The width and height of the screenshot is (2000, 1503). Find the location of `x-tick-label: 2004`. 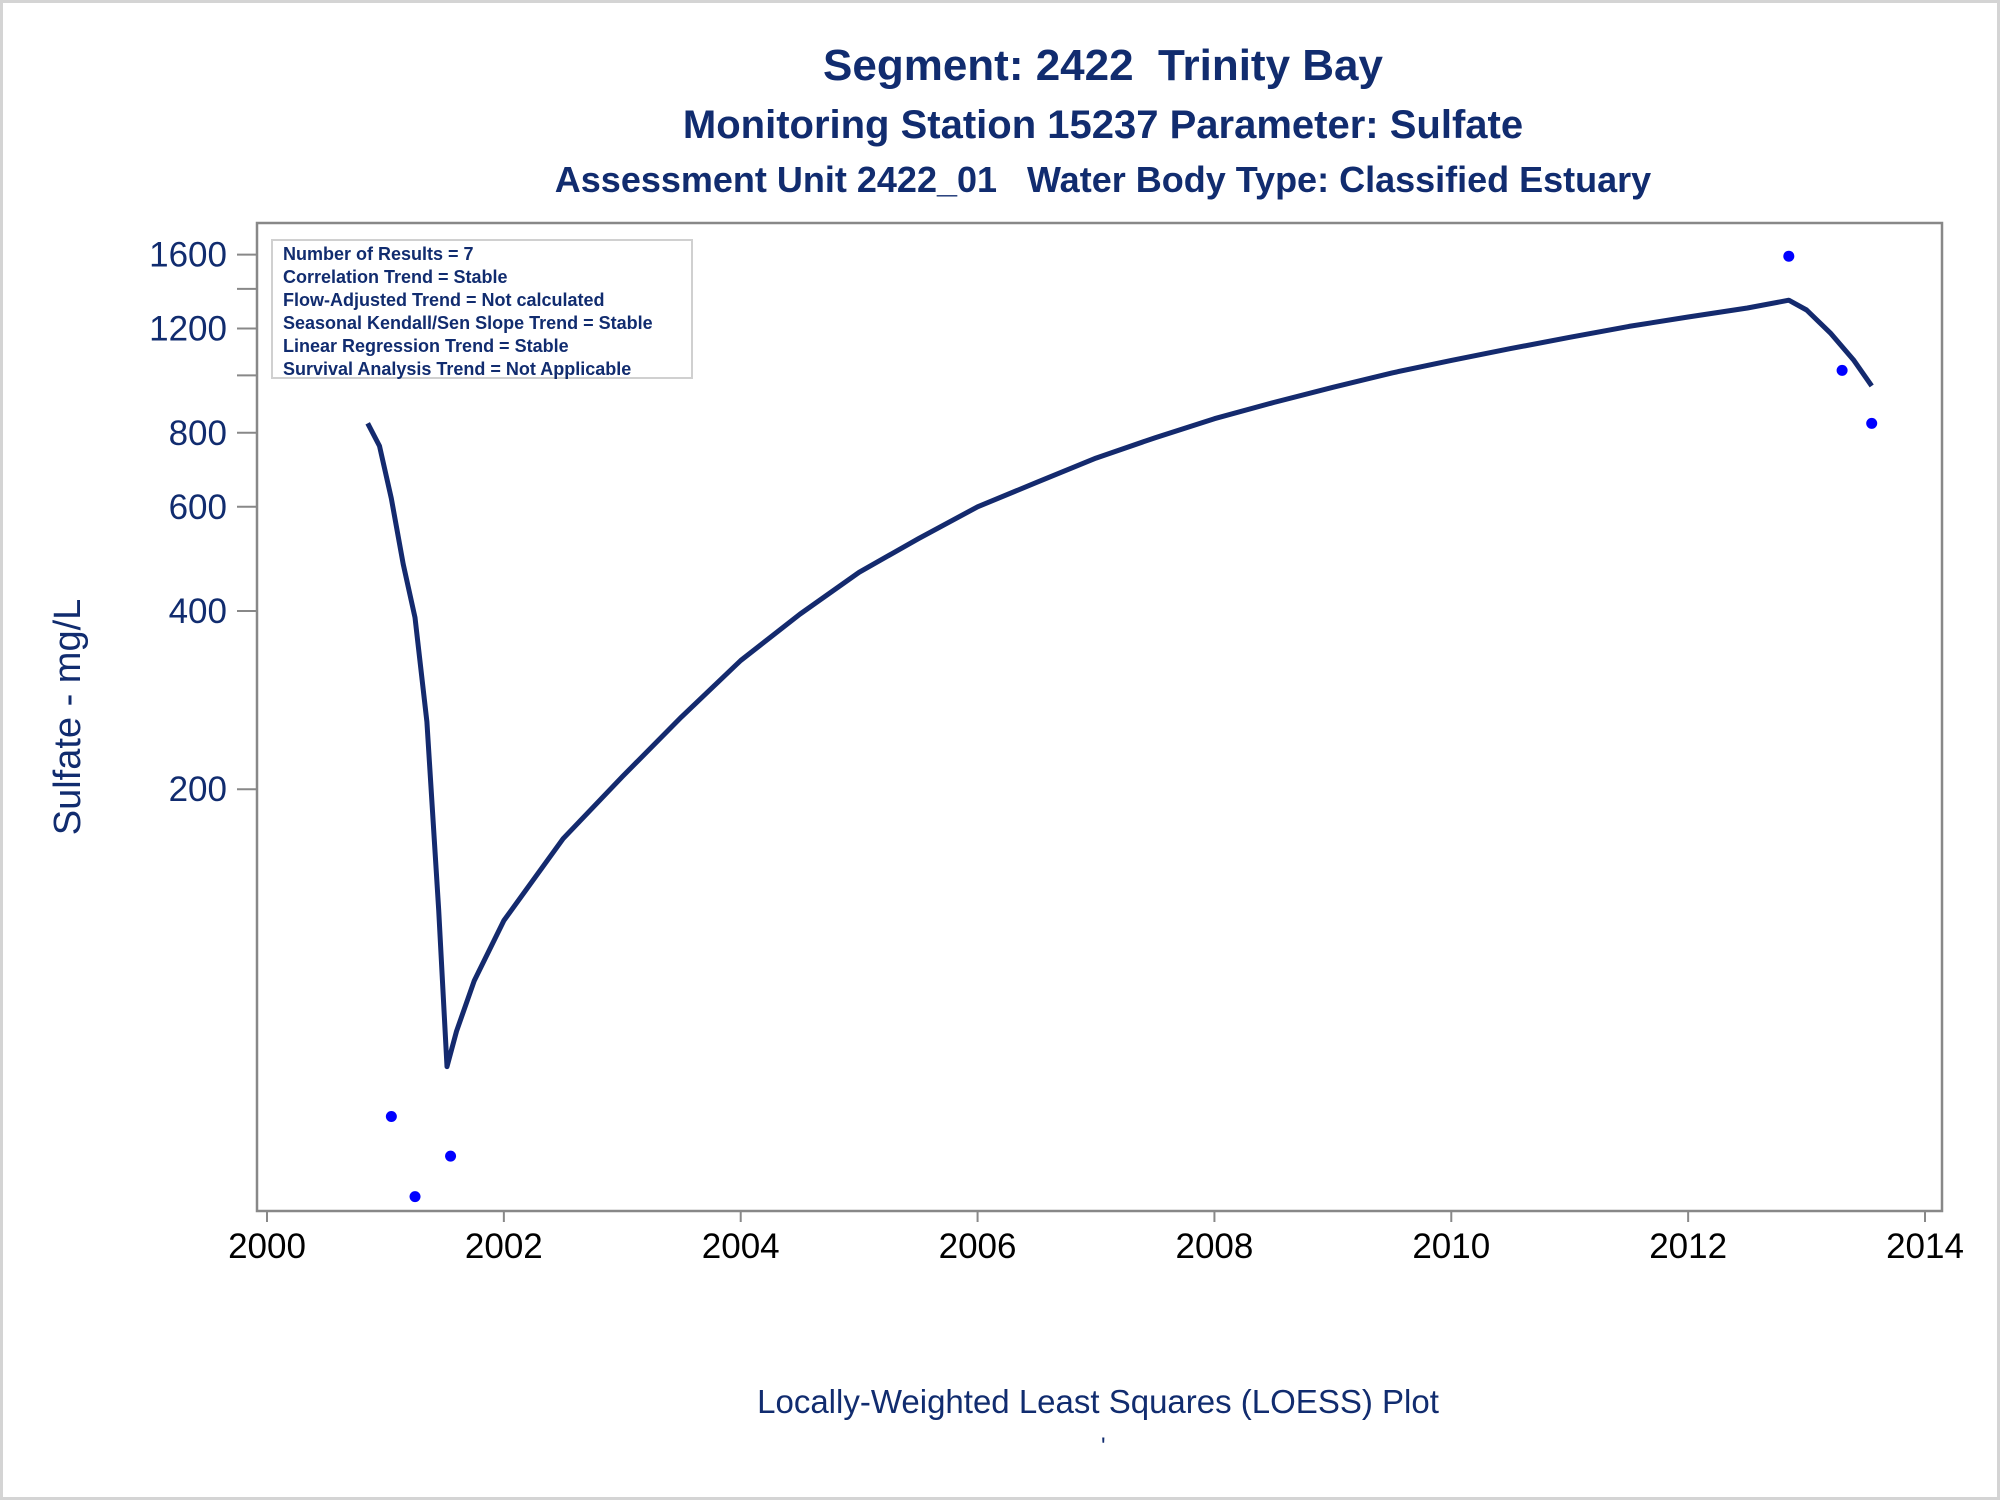

x-tick-label: 2004 is located at coordinates (741, 1246).